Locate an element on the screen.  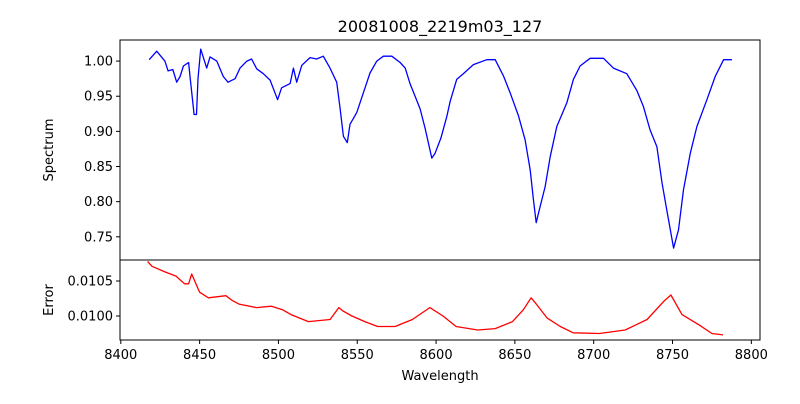
x-tick-label: 8500 is located at coordinates (278, 355).